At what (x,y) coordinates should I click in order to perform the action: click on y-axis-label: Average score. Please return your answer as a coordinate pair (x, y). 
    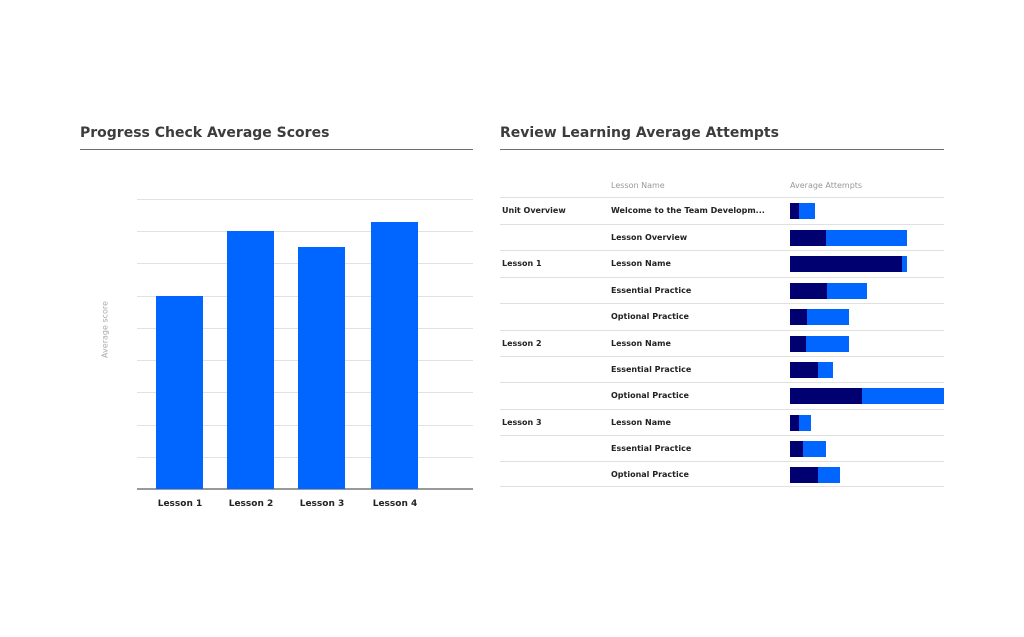
    Looking at the image, I should click on (105, 329).